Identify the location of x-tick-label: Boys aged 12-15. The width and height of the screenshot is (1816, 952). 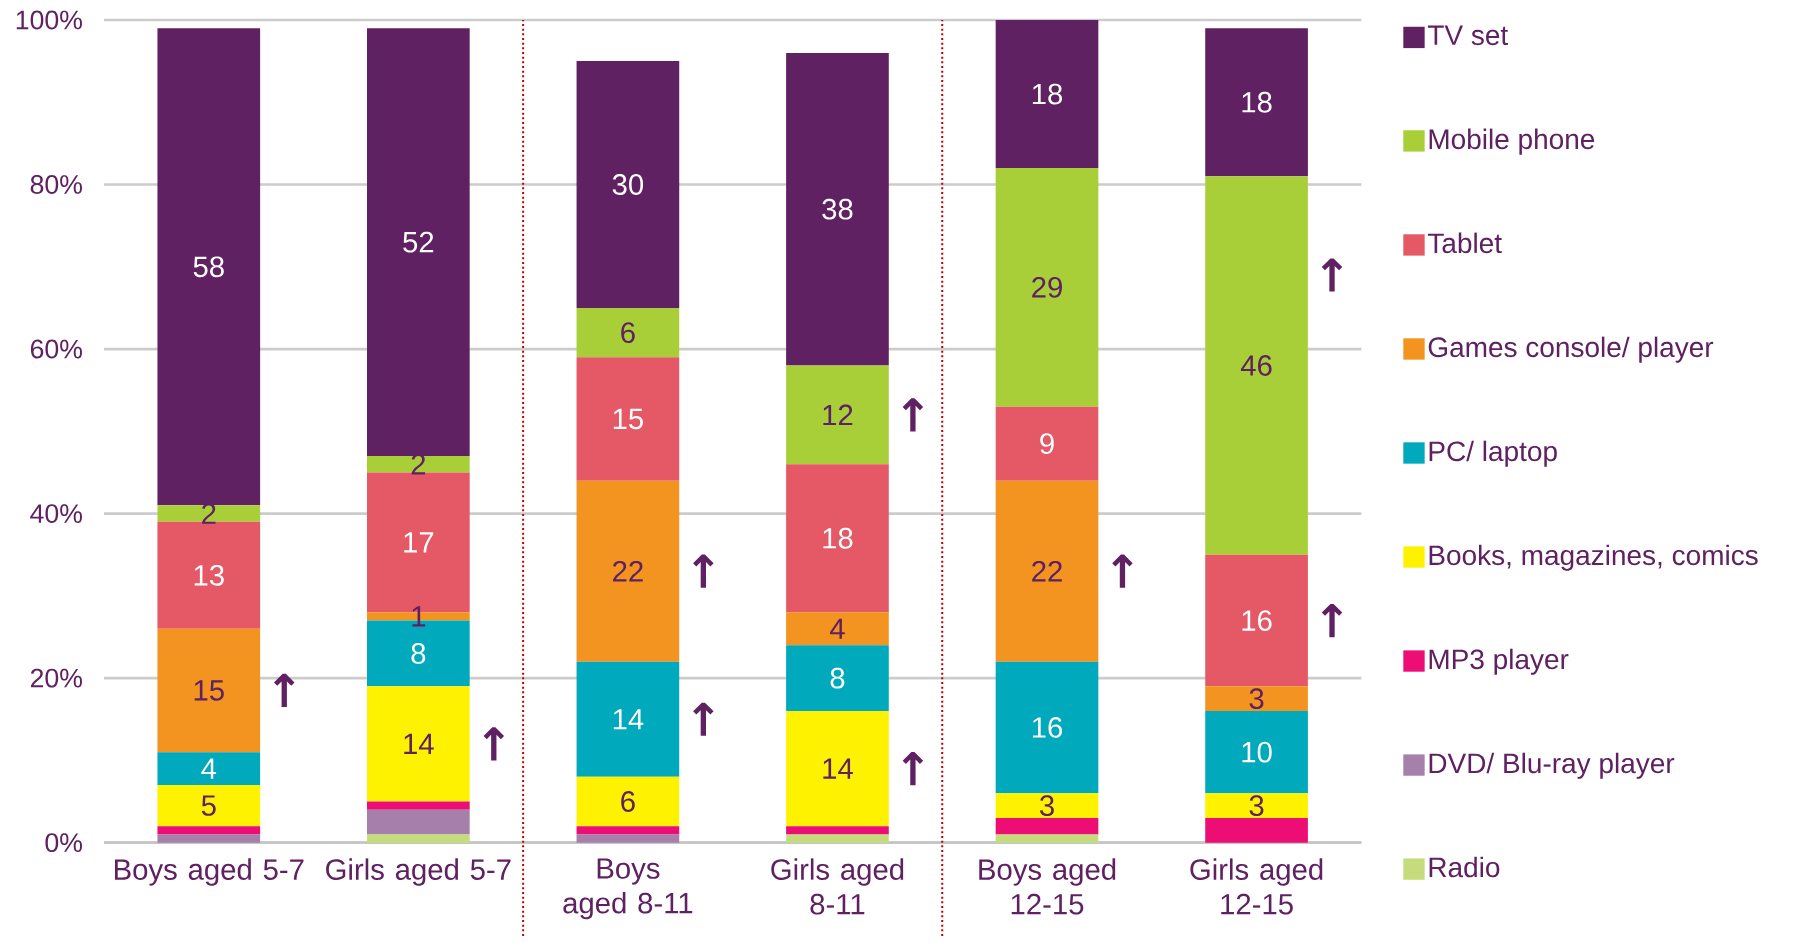
(1047, 886).